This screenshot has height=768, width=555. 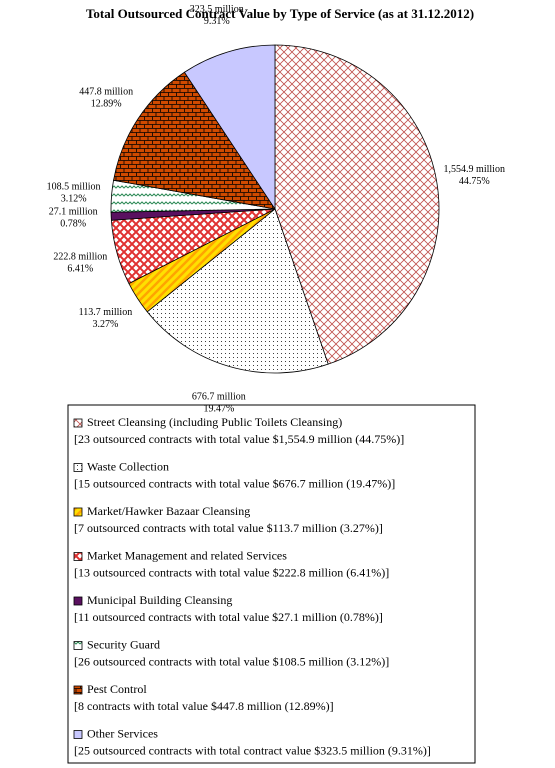 What do you see at coordinates (74, 199) in the screenshot?
I see `slice-share-label: 3.12%` at bounding box center [74, 199].